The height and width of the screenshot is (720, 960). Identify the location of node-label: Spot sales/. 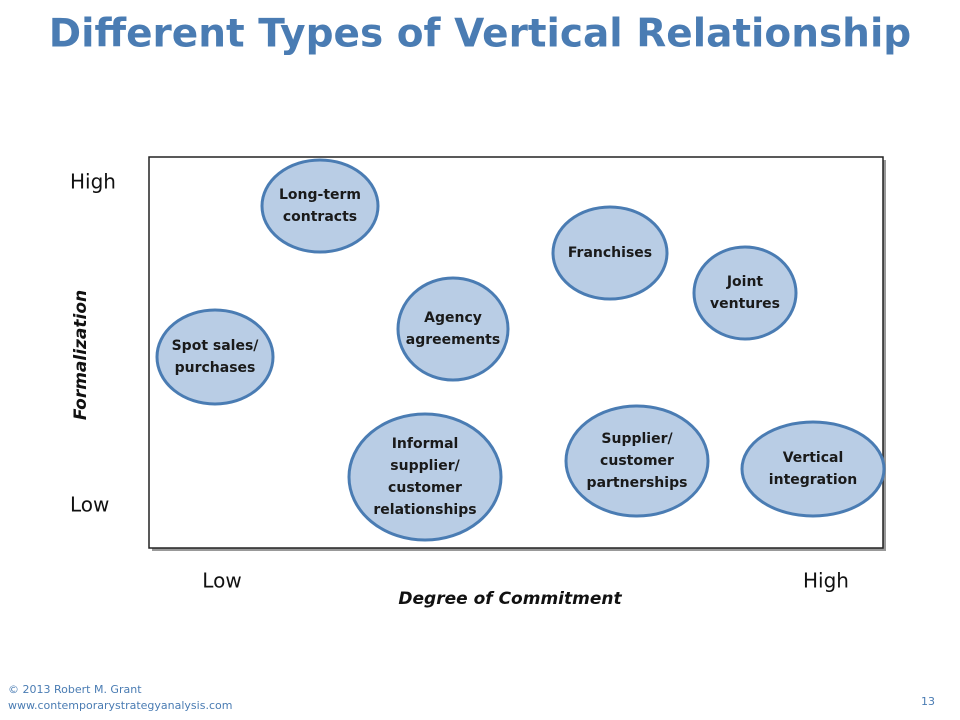
(216, 346).